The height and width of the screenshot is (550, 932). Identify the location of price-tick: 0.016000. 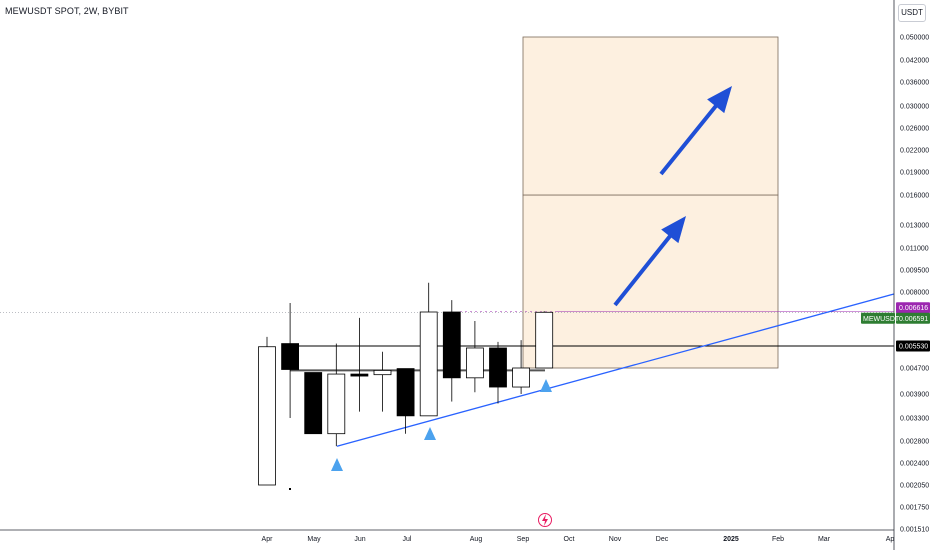
(914, 196).